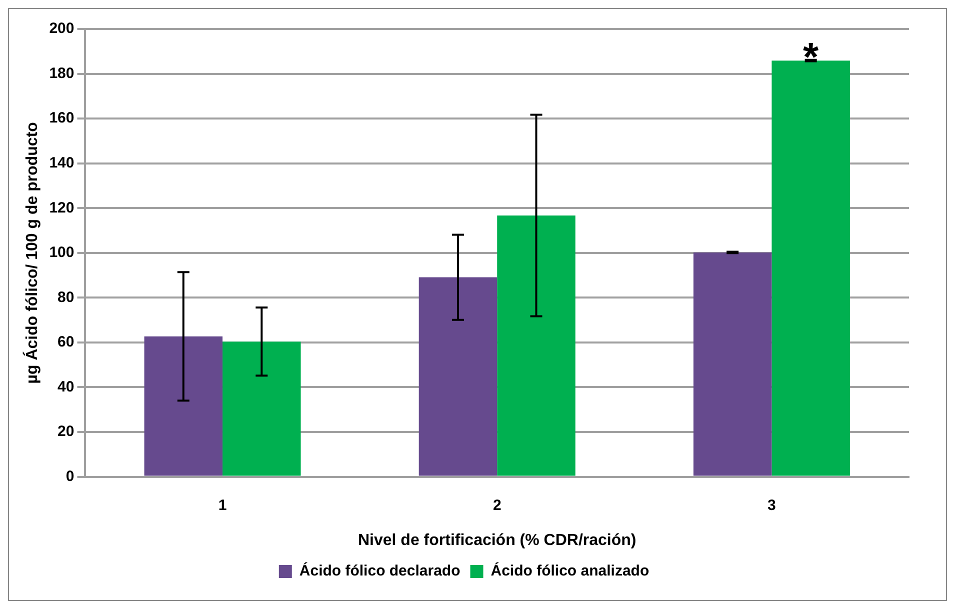 This screenshot has width=955, height=609. Describe the element at coordinates (379, 571) in the screenshot. I see `legend-label: Ácido fólico declarado` at that location.